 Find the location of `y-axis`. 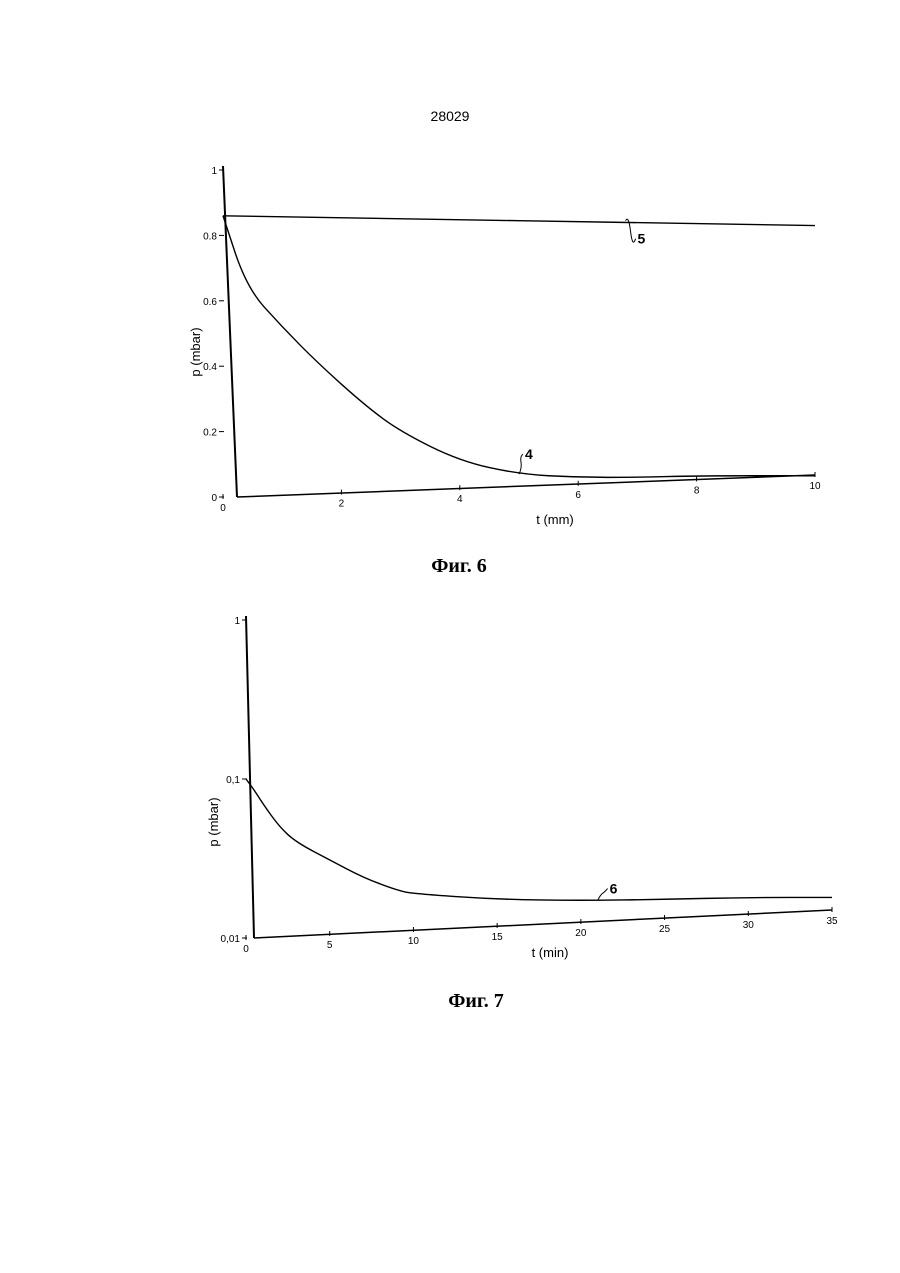

y-axis is located at coordinates (250, 777).